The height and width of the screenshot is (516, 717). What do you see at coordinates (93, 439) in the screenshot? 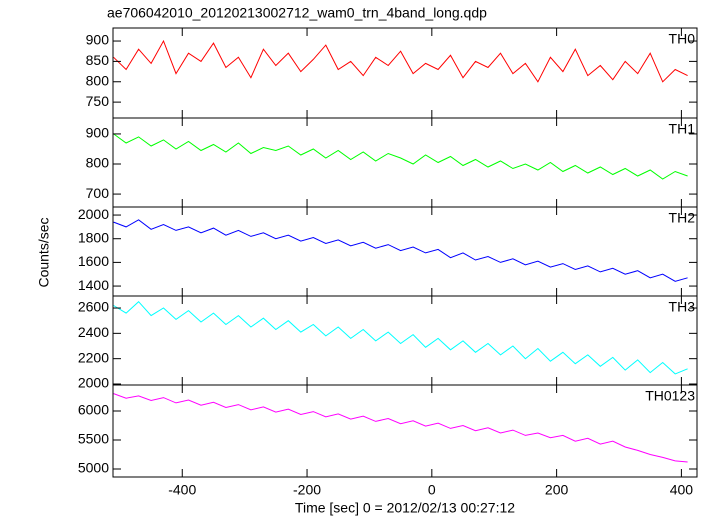
I see `y-tick-label: 5500` at bounding box center [93, 439].